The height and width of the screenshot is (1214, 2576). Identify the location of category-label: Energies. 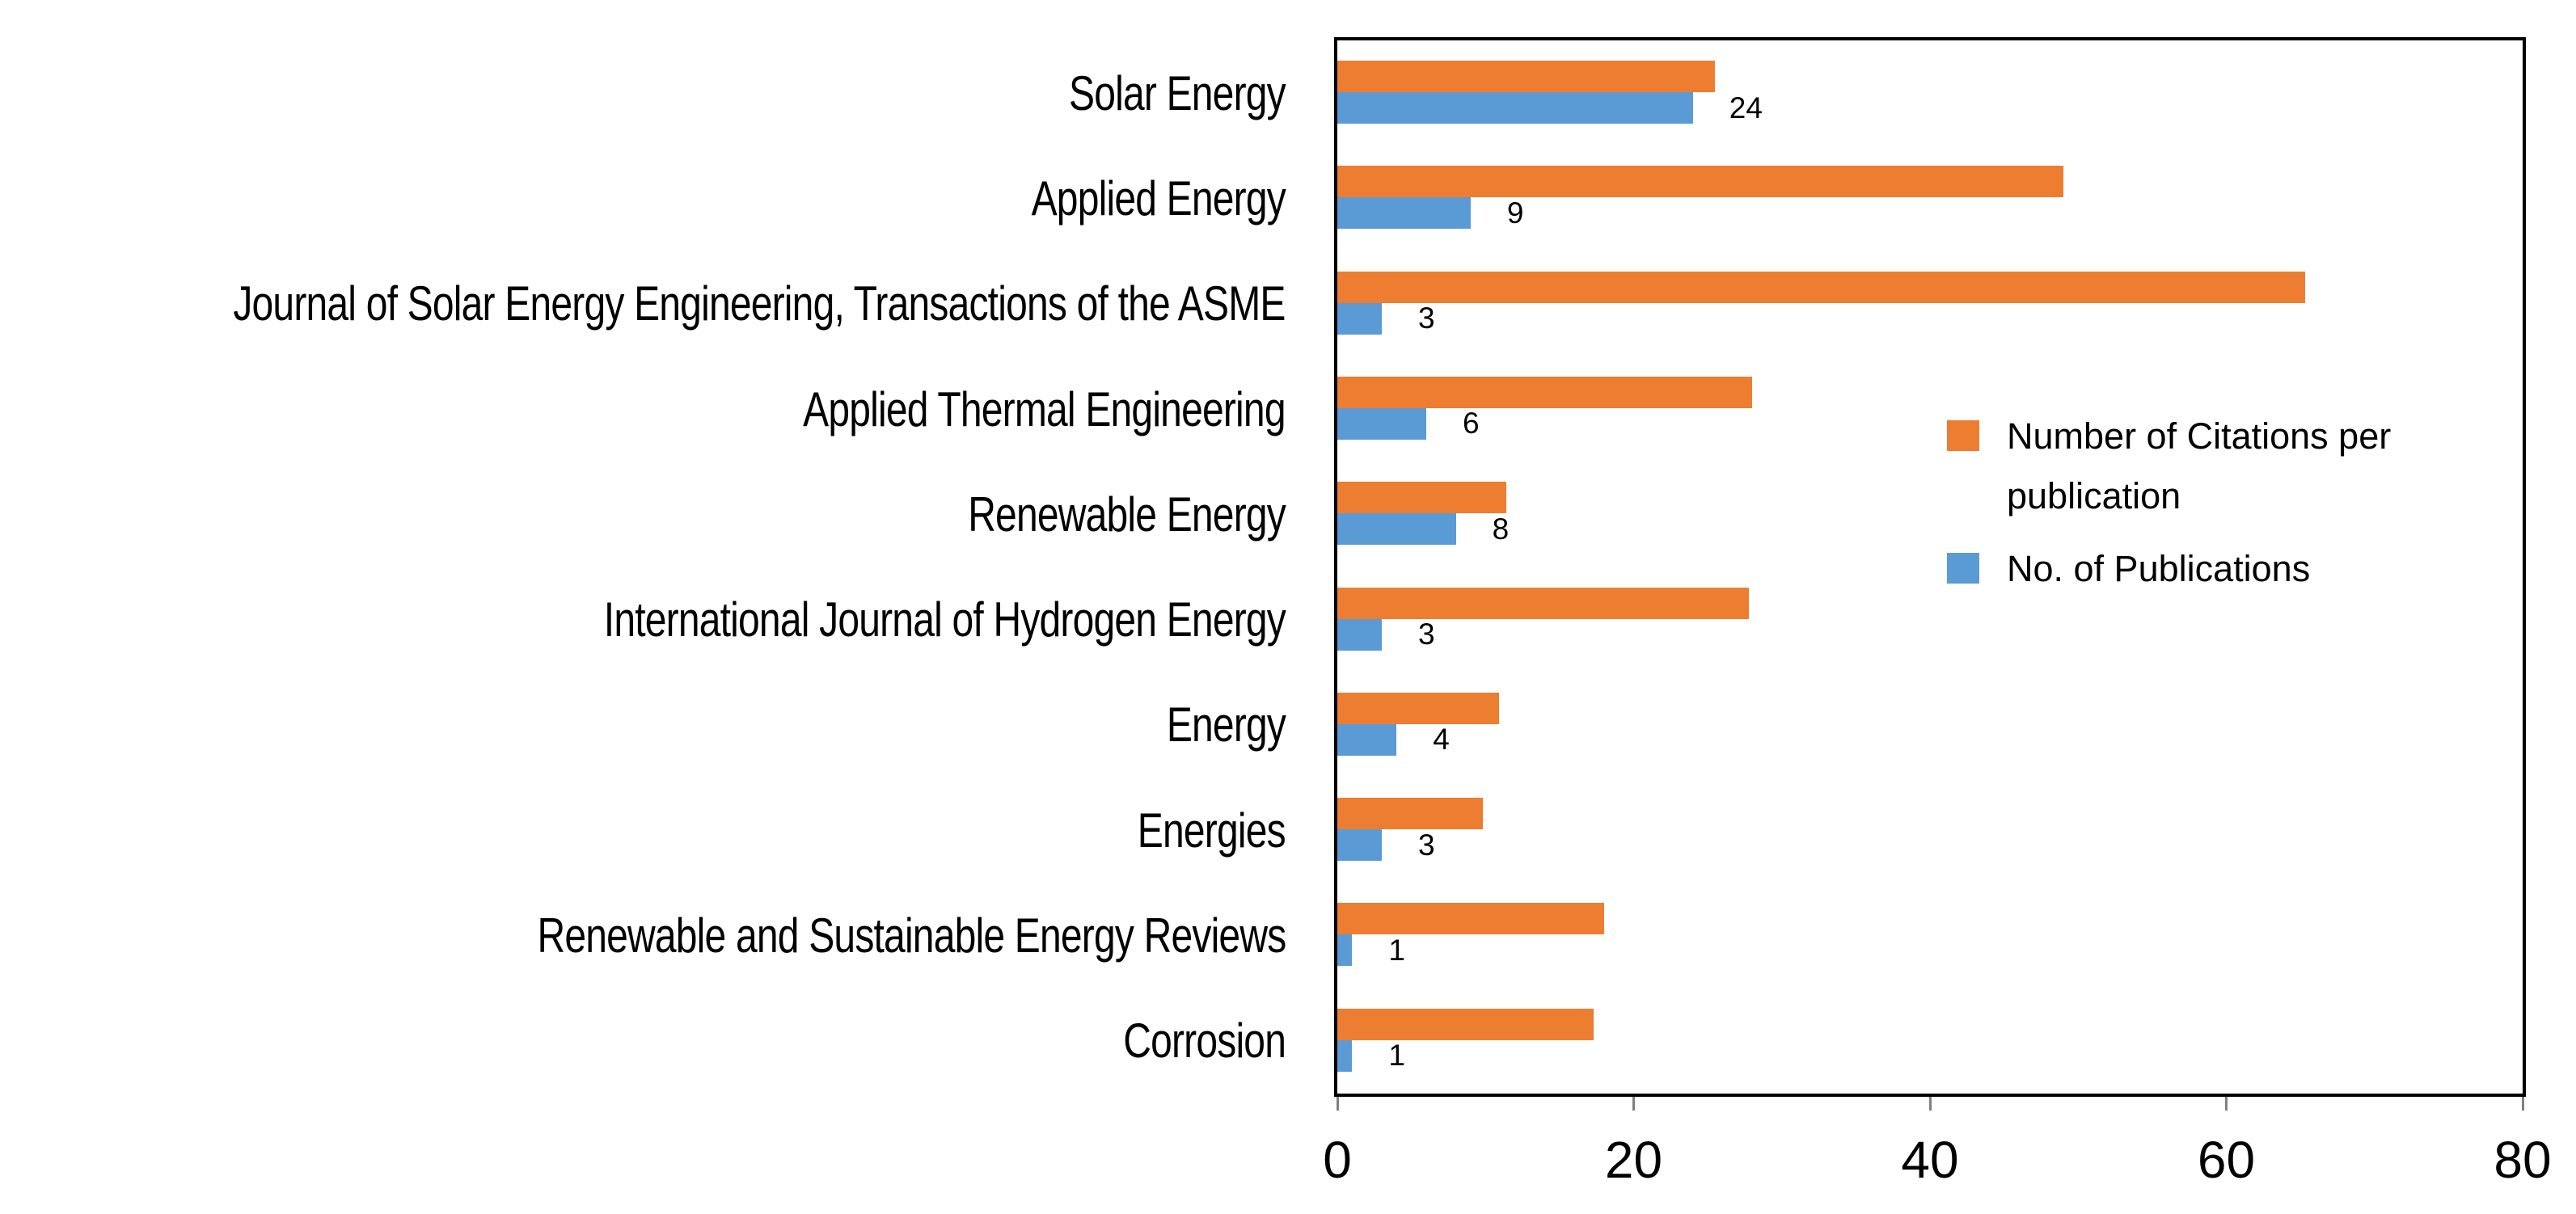
(1211, 830).